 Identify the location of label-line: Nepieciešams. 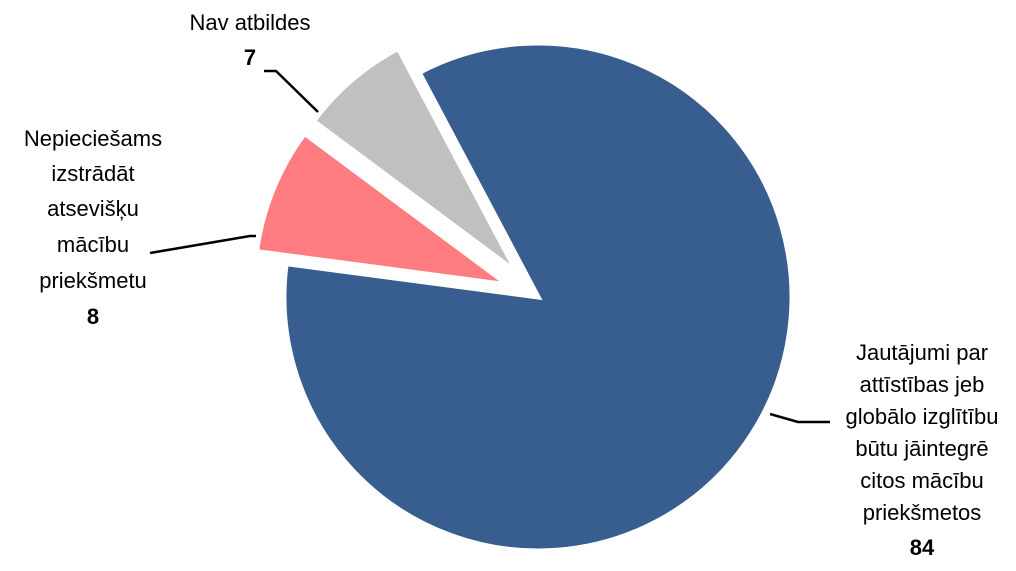
(93, 138).